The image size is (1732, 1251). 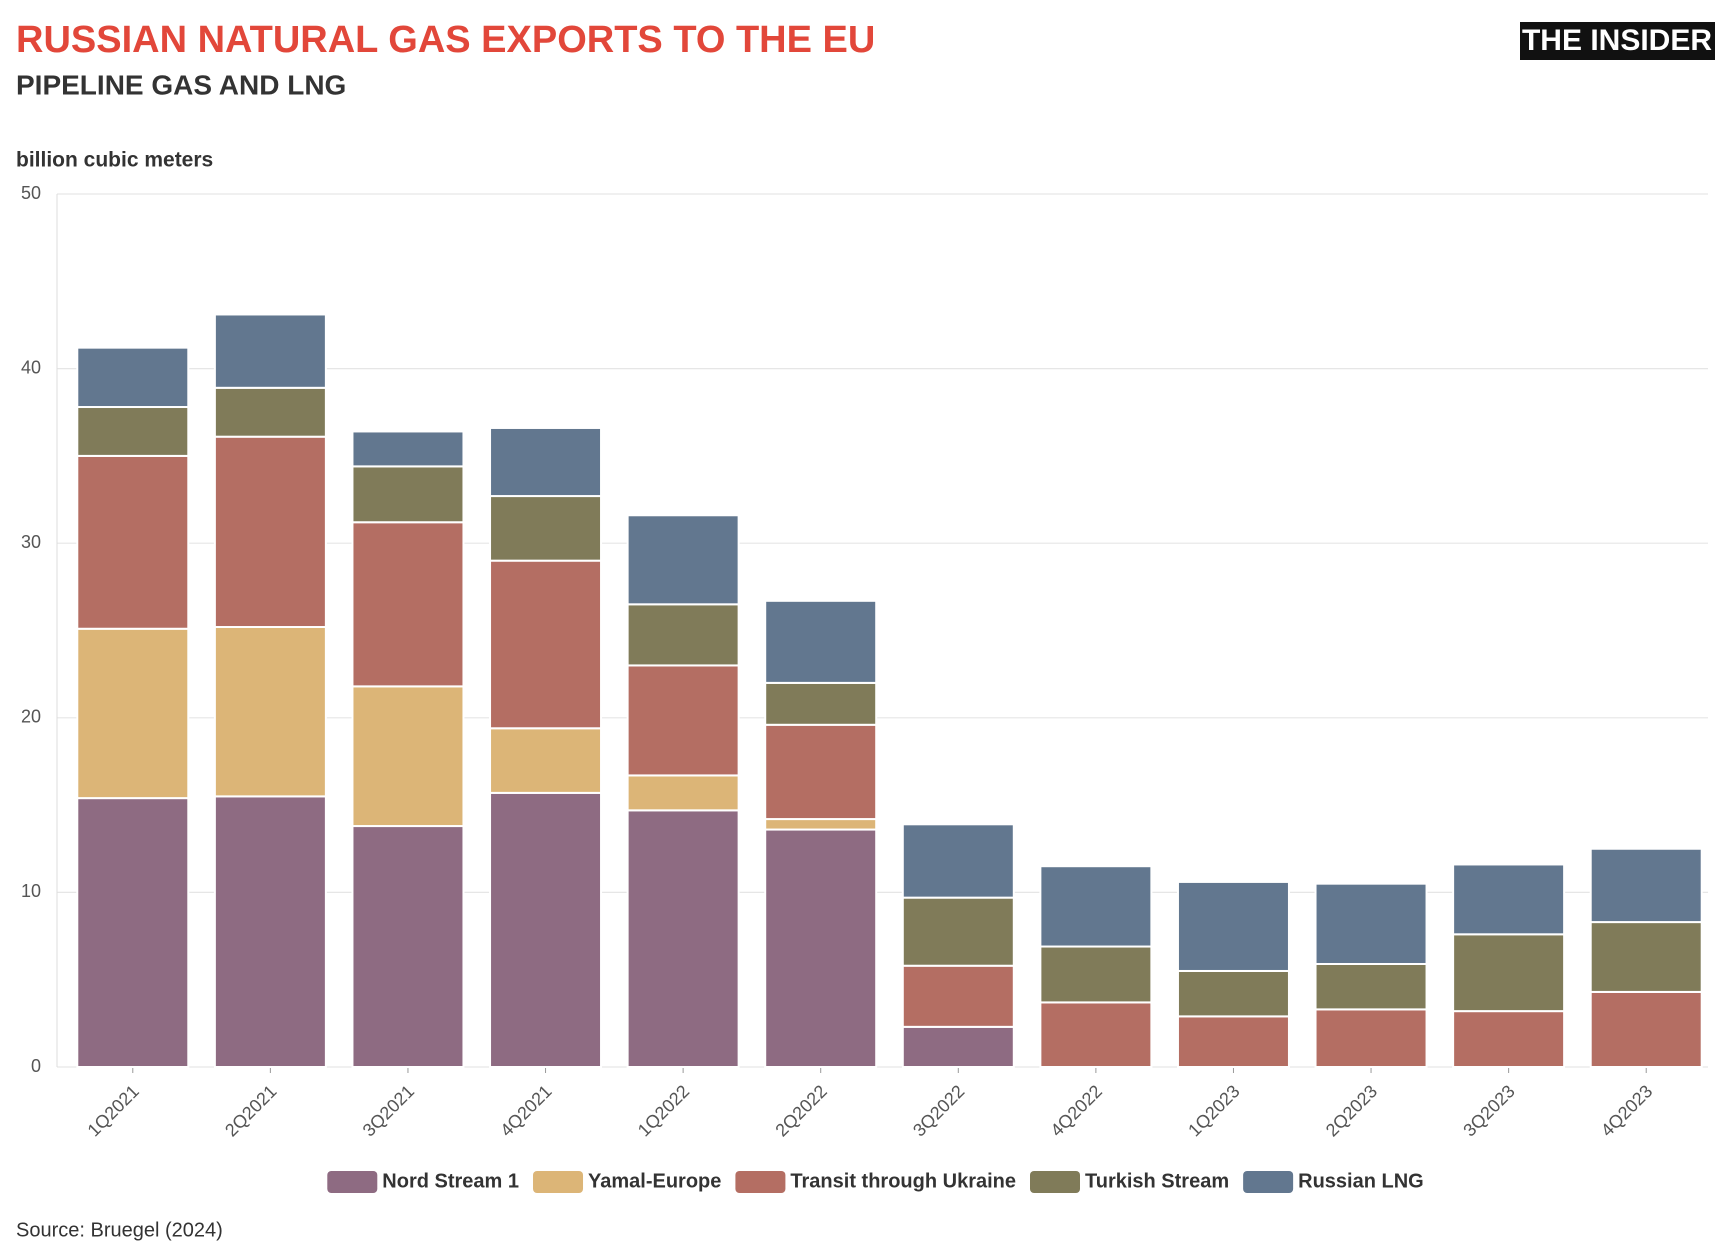 I want to click on y-axis-label: billion cubic meters, so click(x=114, y=160).